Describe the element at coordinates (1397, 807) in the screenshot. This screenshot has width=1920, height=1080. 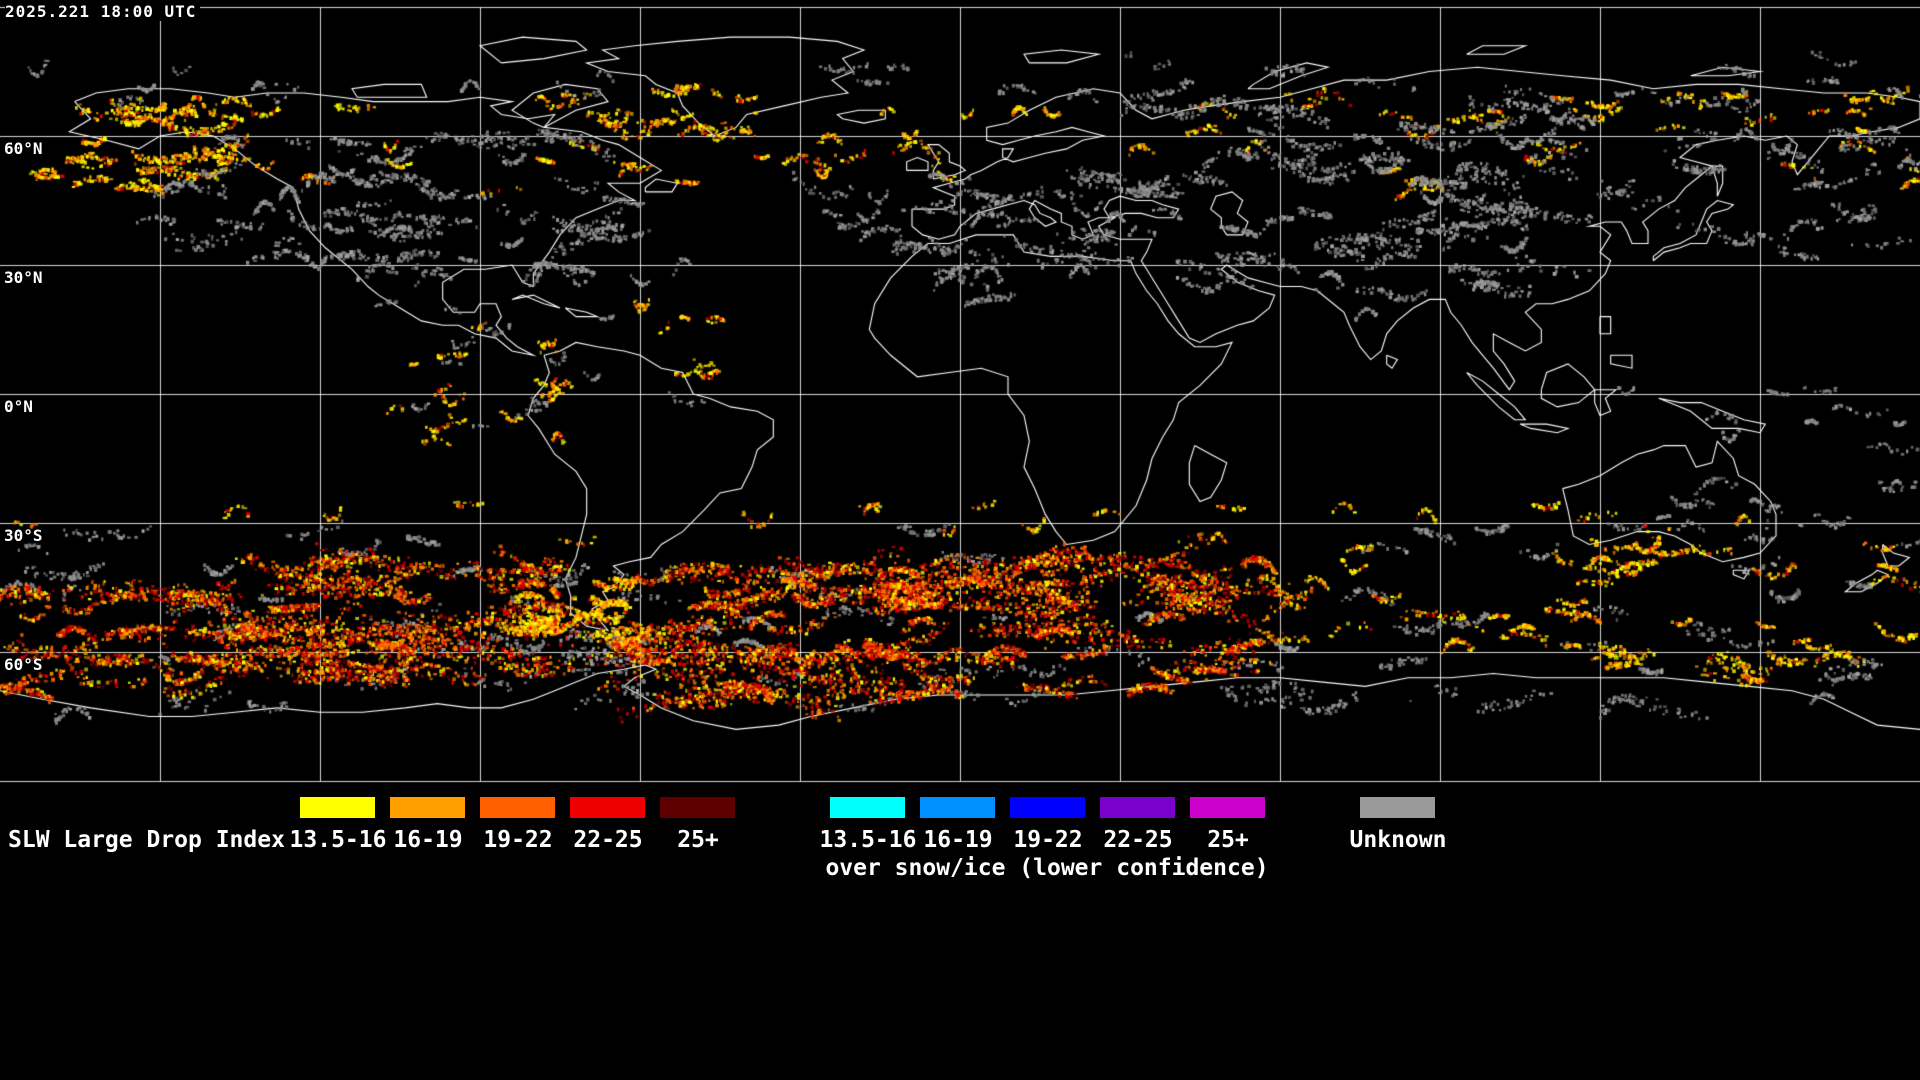
I see `legend-swatch-unknown` at that location.